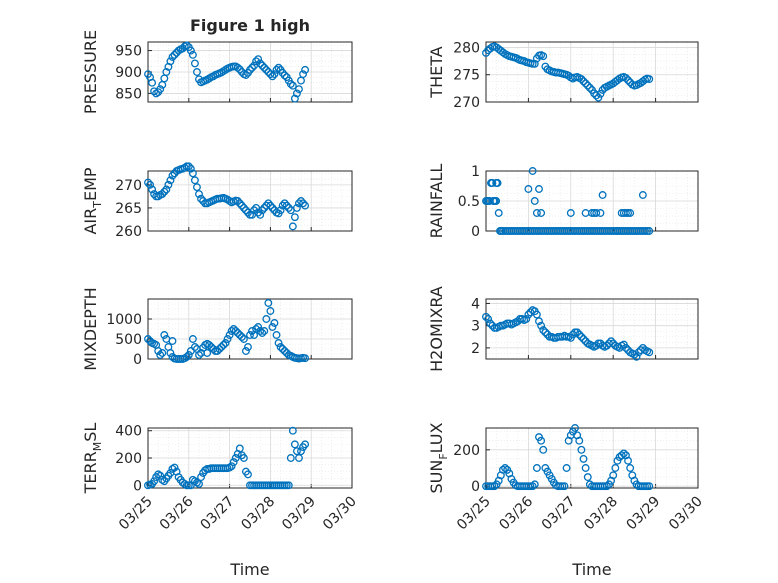 The width and height of the screenshot is (778, 583). I want to click on subplot-h2omixra: 2 3 4 H2OMIXRA, so click(563, 329).